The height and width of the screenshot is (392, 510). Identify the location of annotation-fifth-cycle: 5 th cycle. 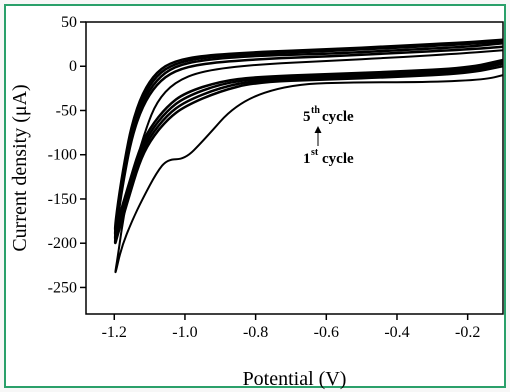
(328, 115).